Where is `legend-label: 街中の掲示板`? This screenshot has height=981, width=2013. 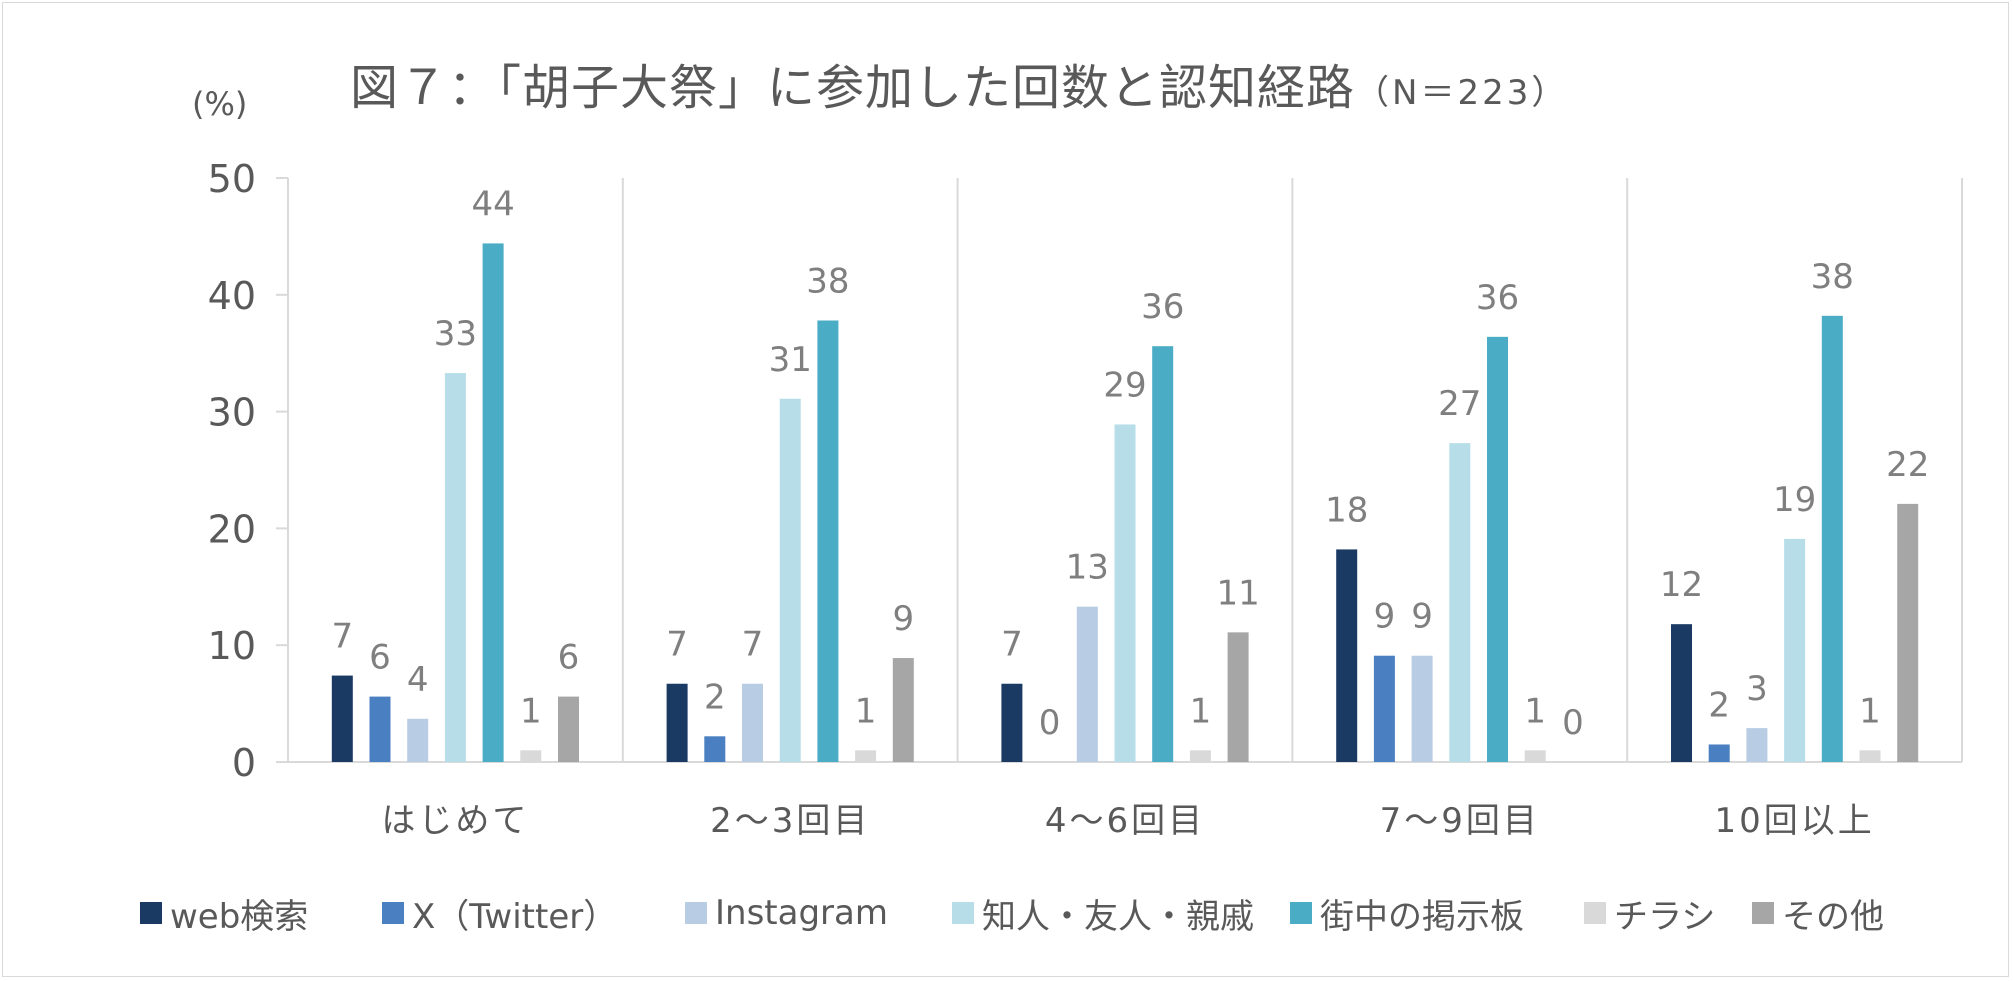
legend-label: 街中の掲示板 is located at coordinates (1422, 916).